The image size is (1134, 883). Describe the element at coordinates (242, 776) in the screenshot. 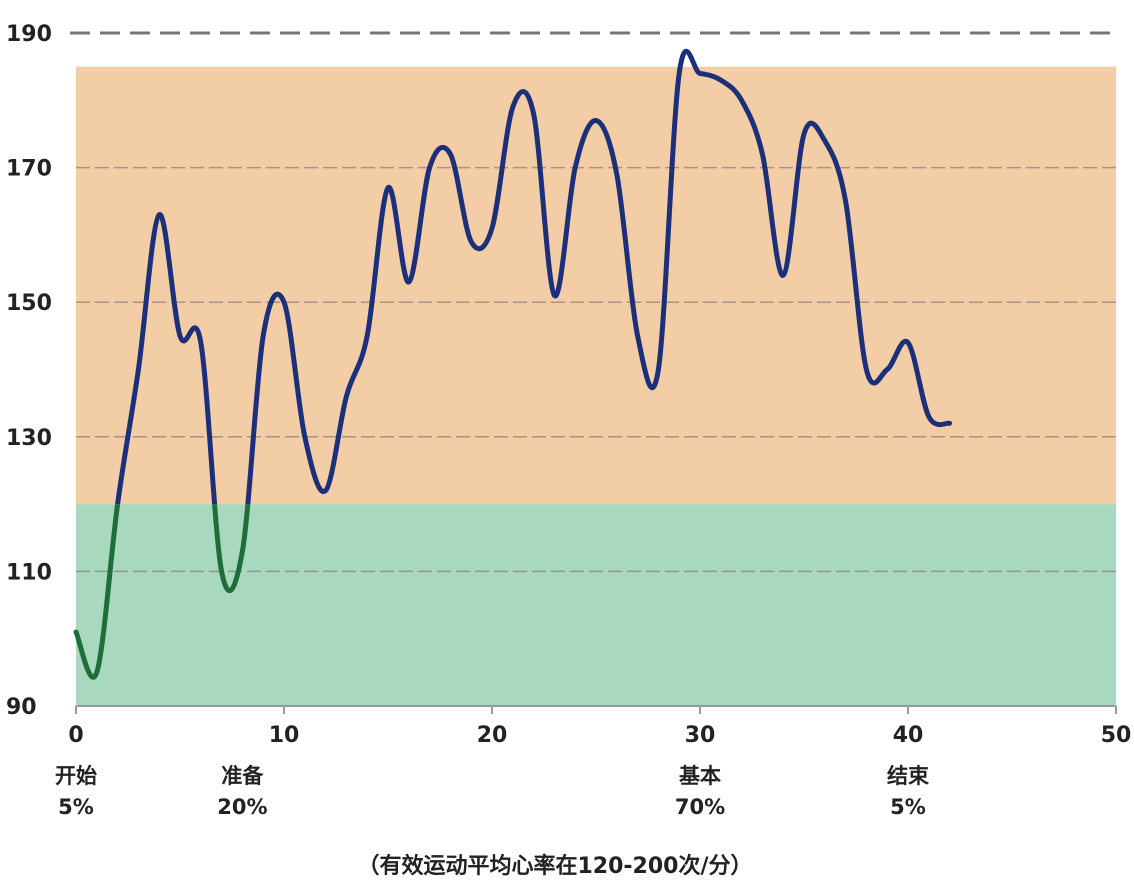

I see `phase-label-1: 准备` at that location.